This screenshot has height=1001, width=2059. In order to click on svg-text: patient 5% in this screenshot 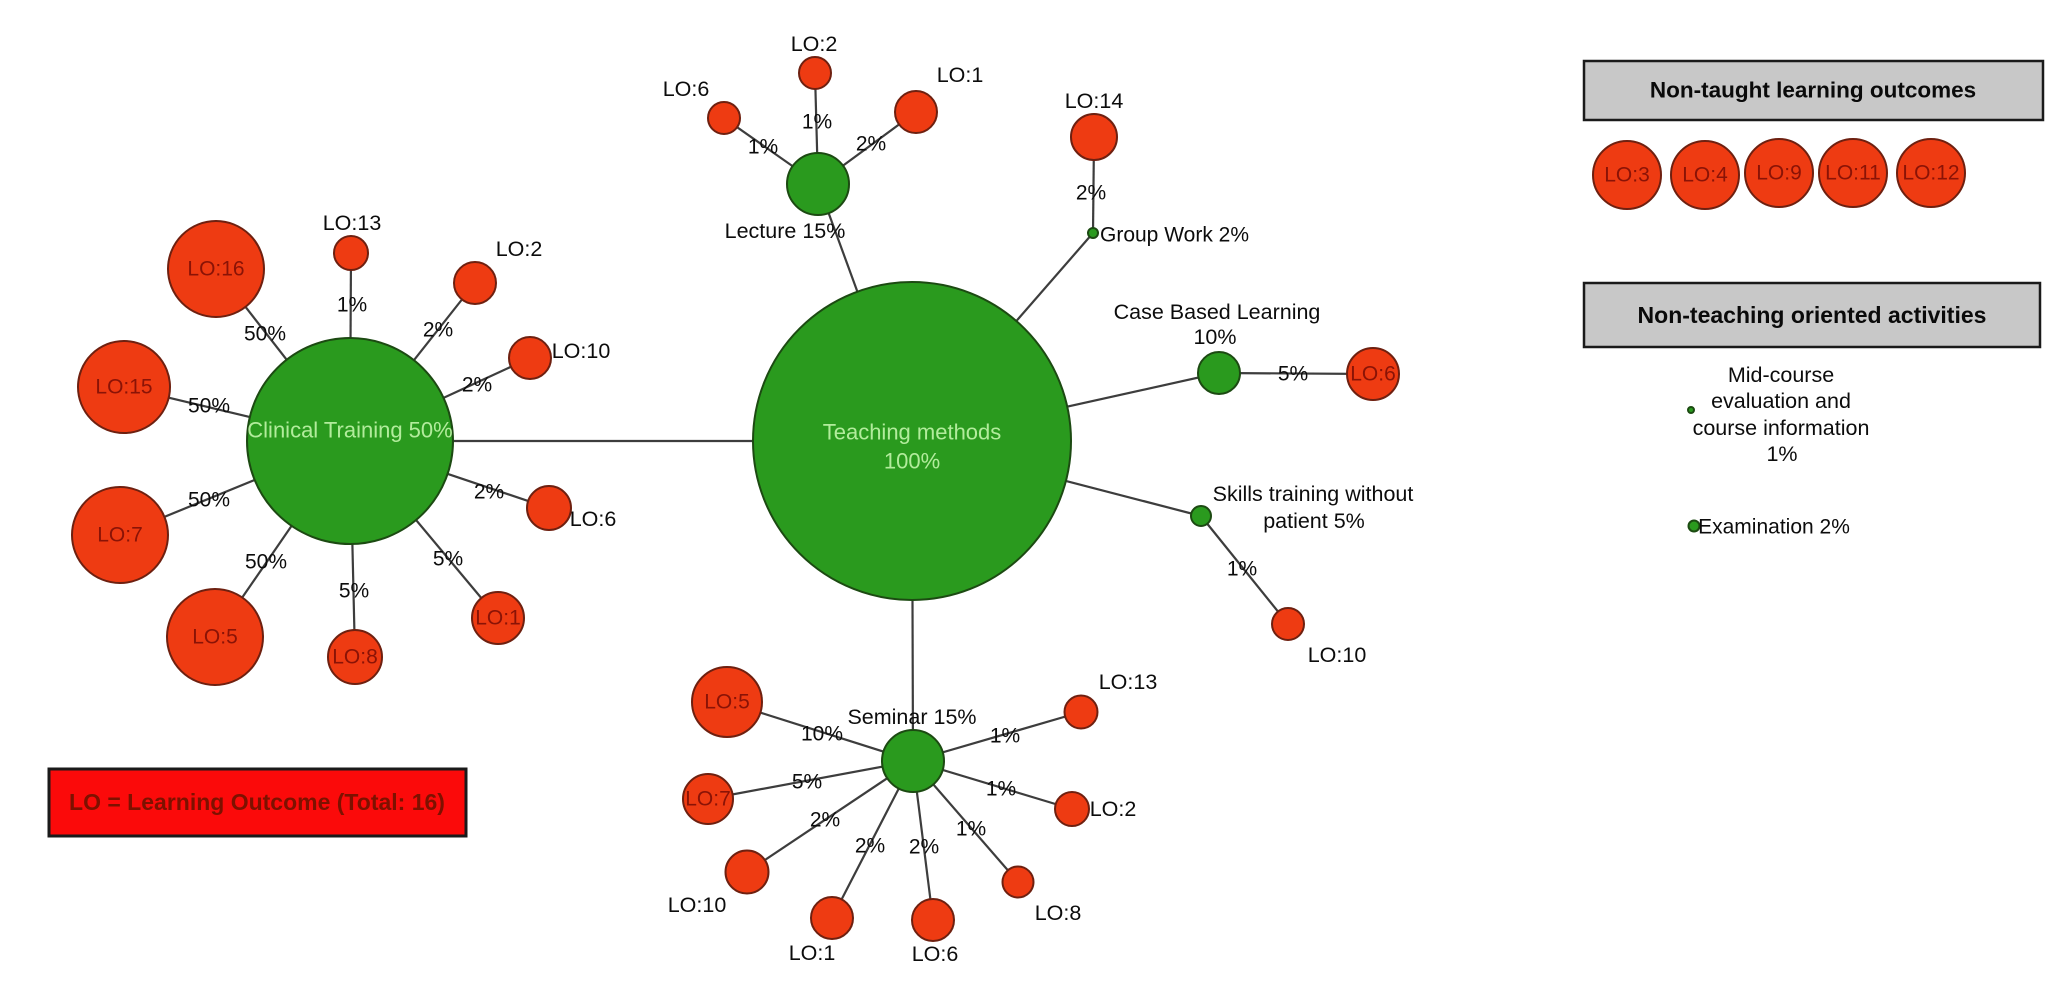, I will do `click(1314, 521)`.